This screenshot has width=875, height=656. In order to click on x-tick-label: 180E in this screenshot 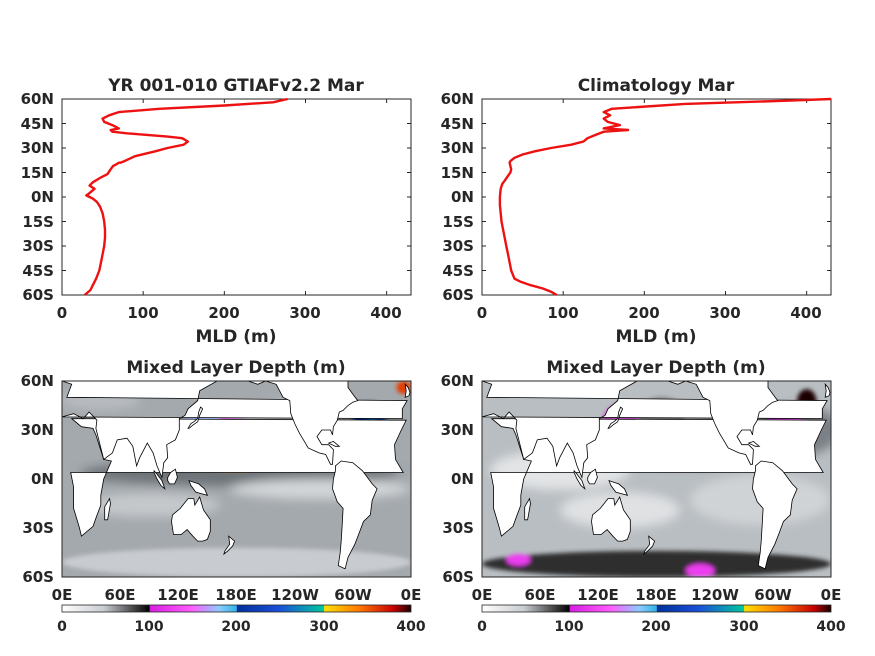, I will do `click(656, 595)`.